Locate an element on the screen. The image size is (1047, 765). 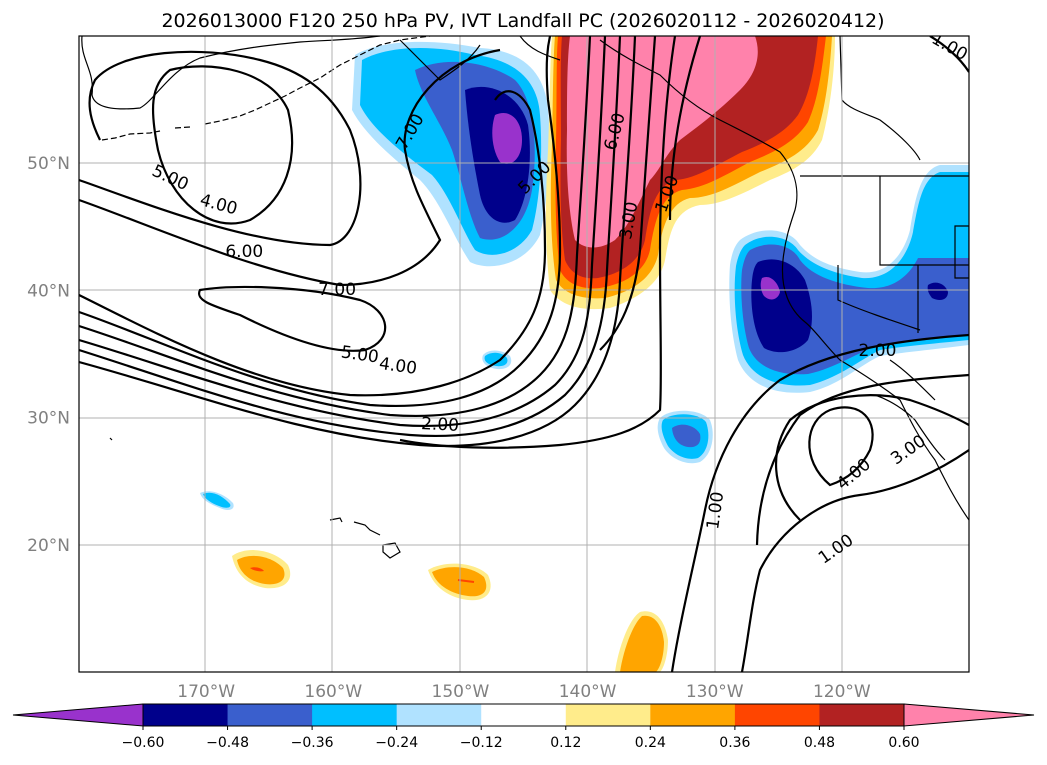
colorbar-segments is located at coordinates (523, 715).